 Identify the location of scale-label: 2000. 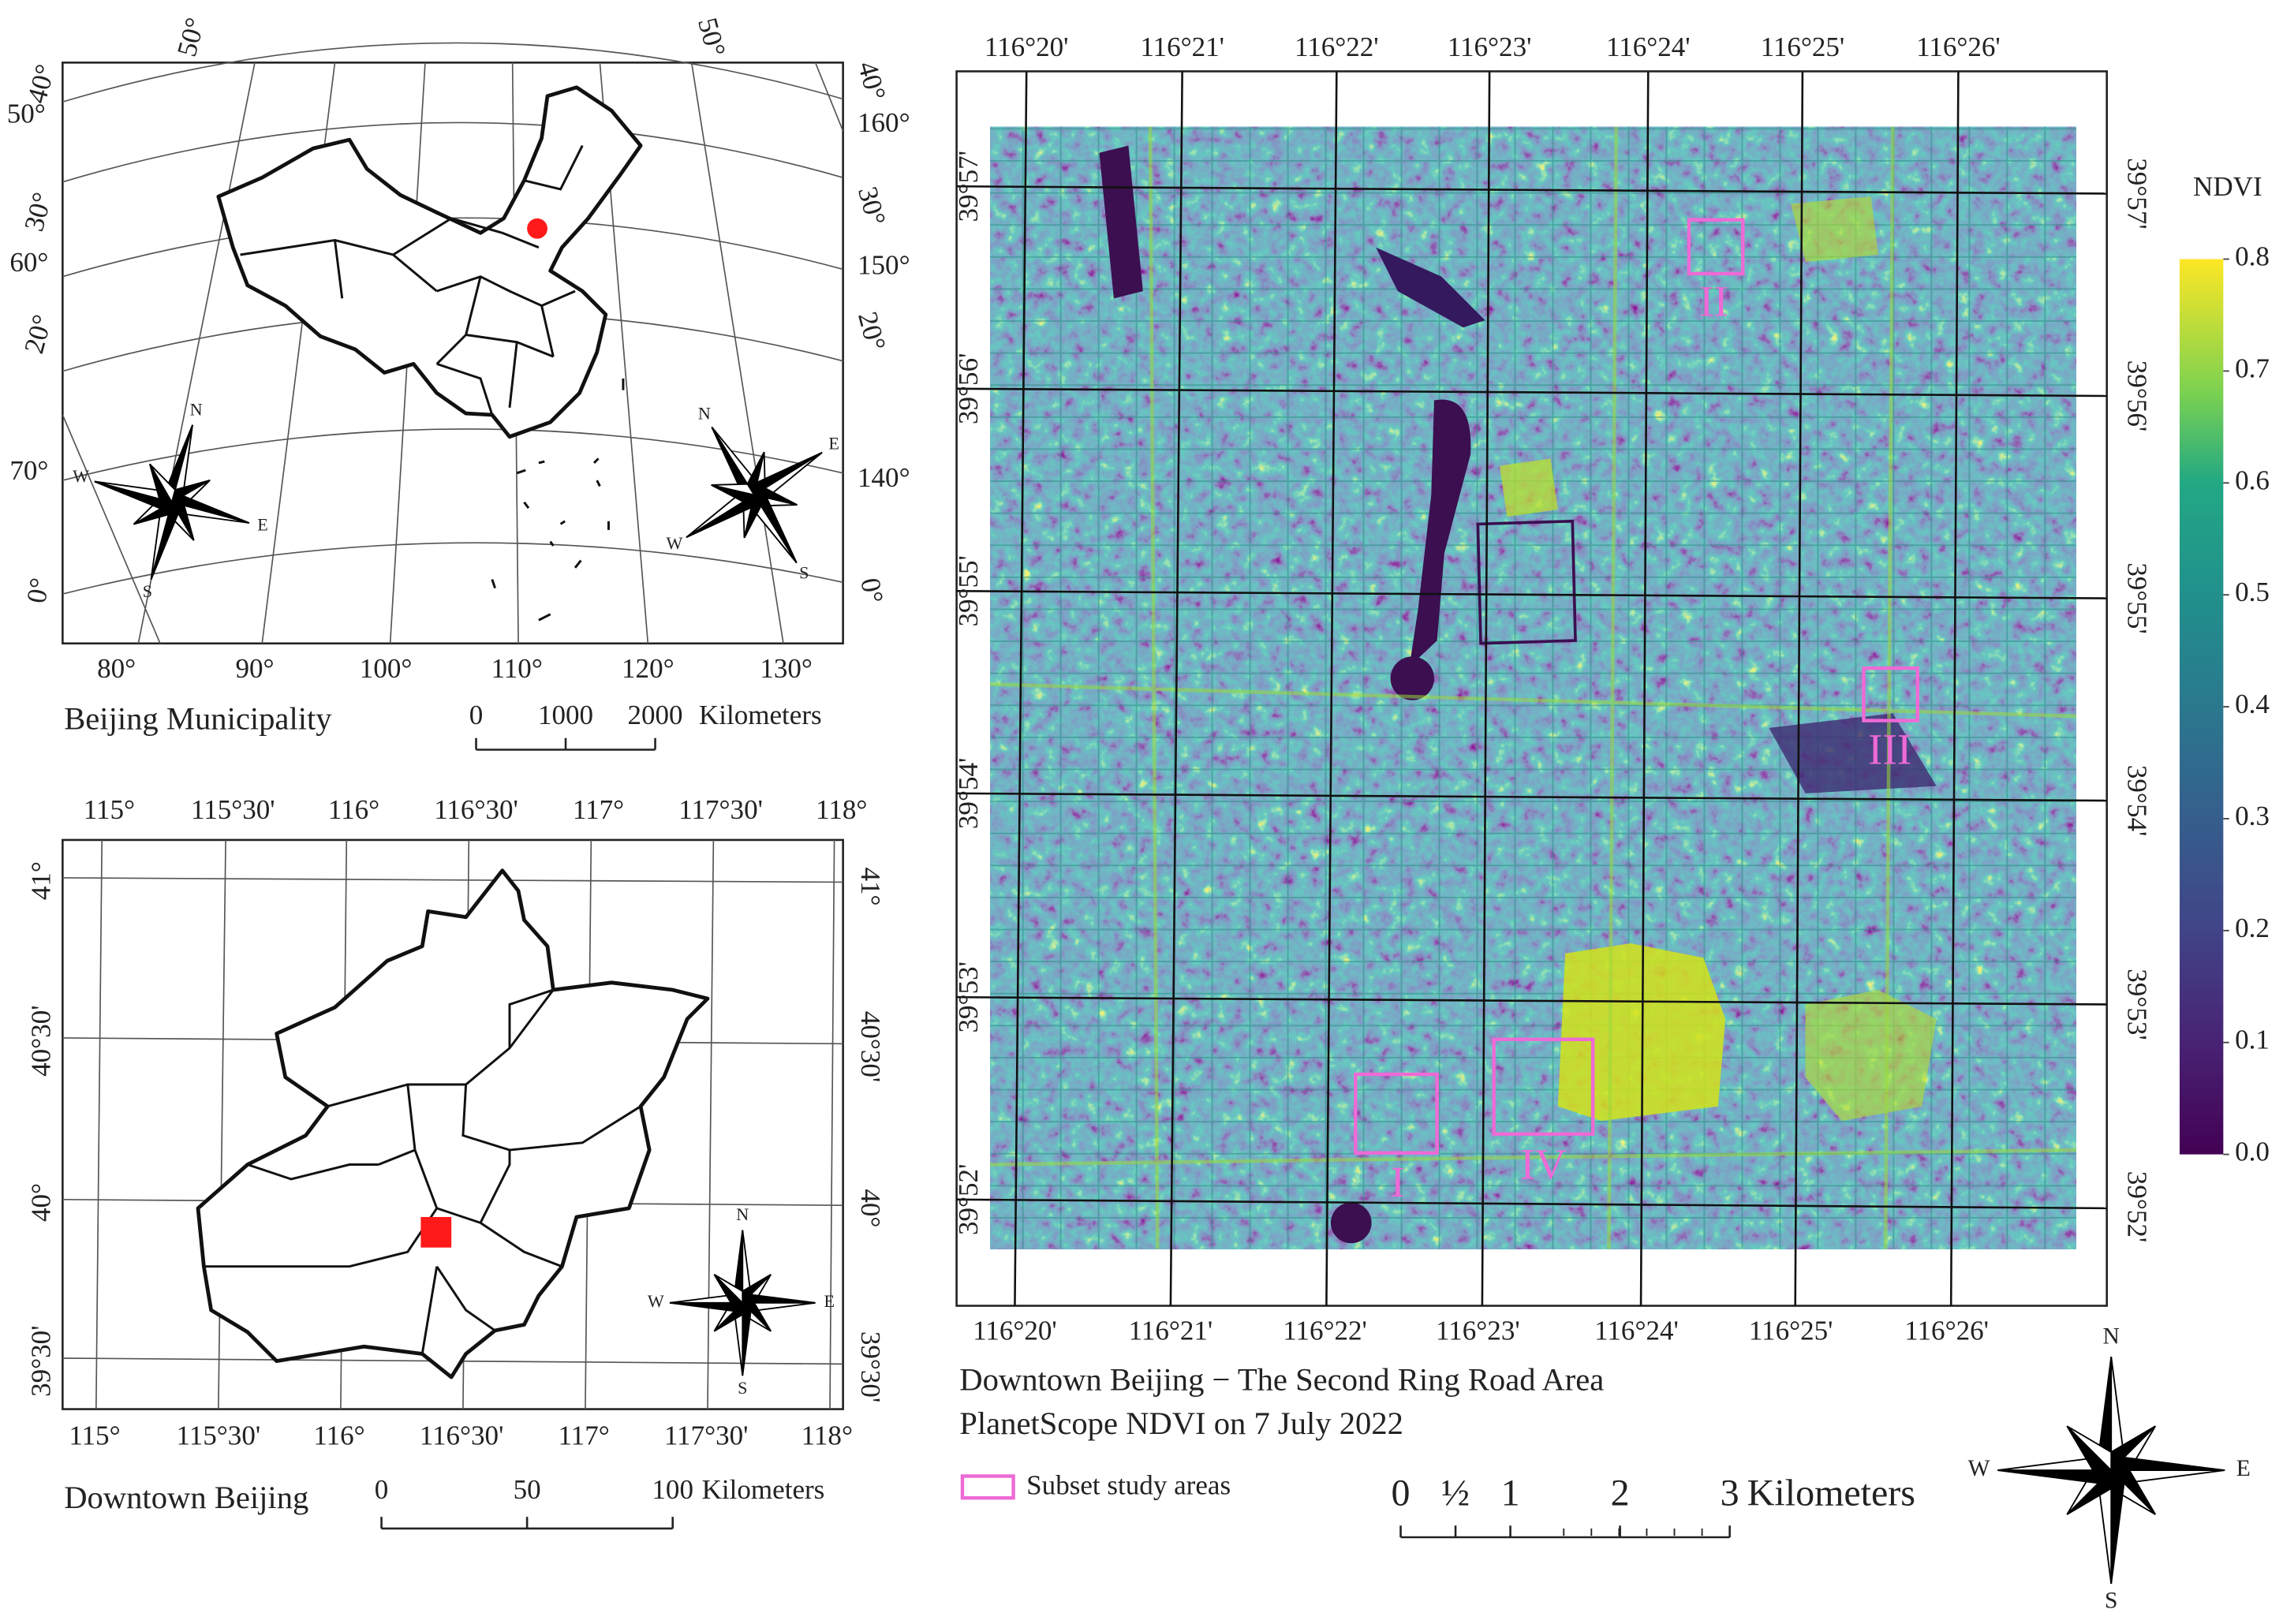
(655, 715).